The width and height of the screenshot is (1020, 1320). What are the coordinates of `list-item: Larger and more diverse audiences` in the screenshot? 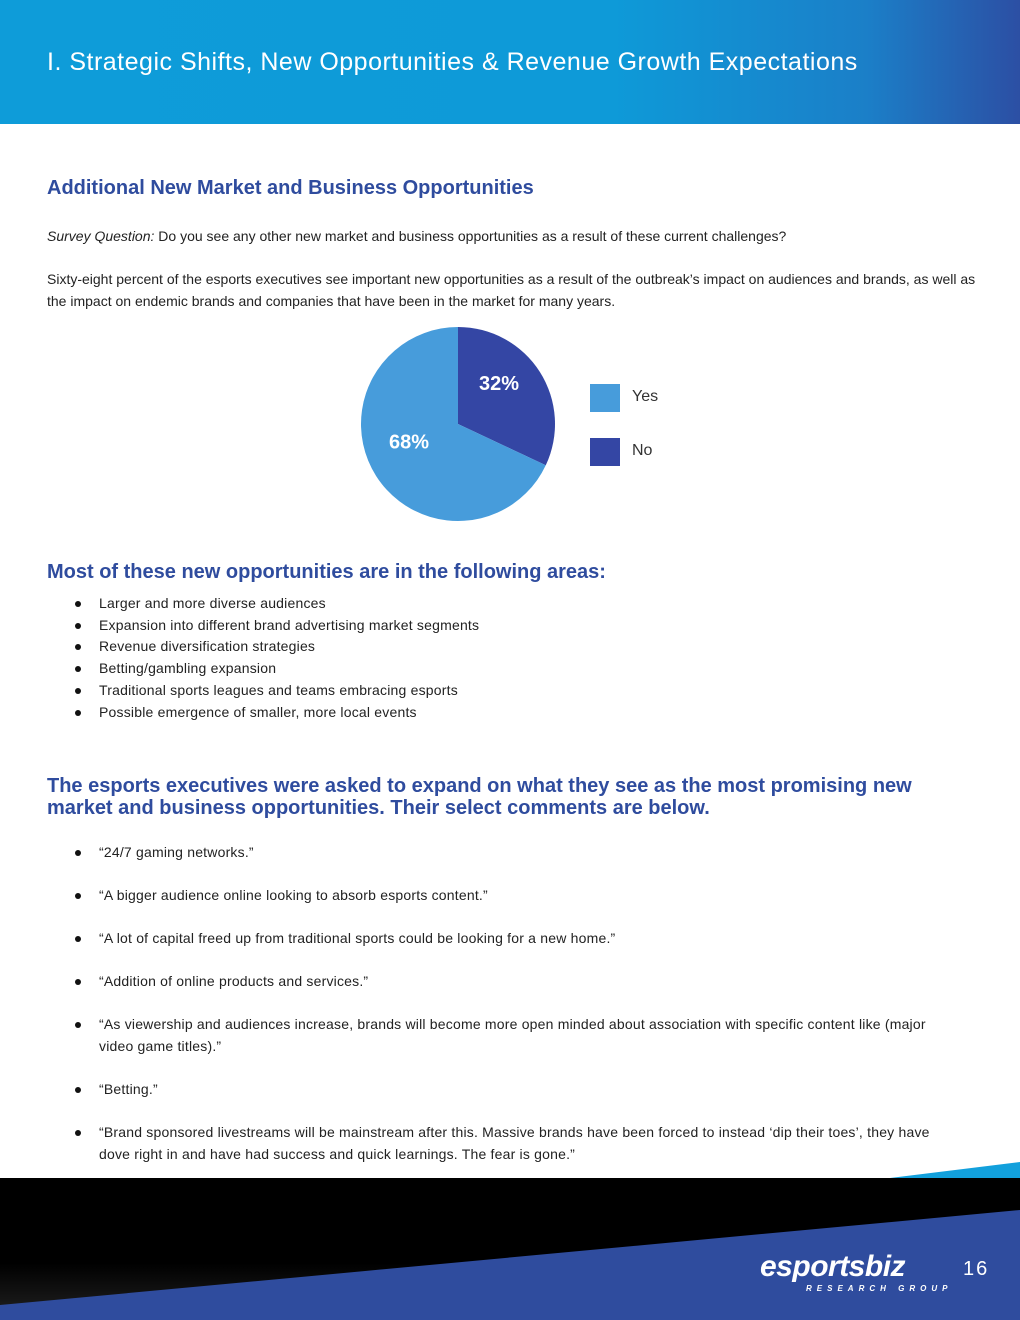 It's located at (277, 604).